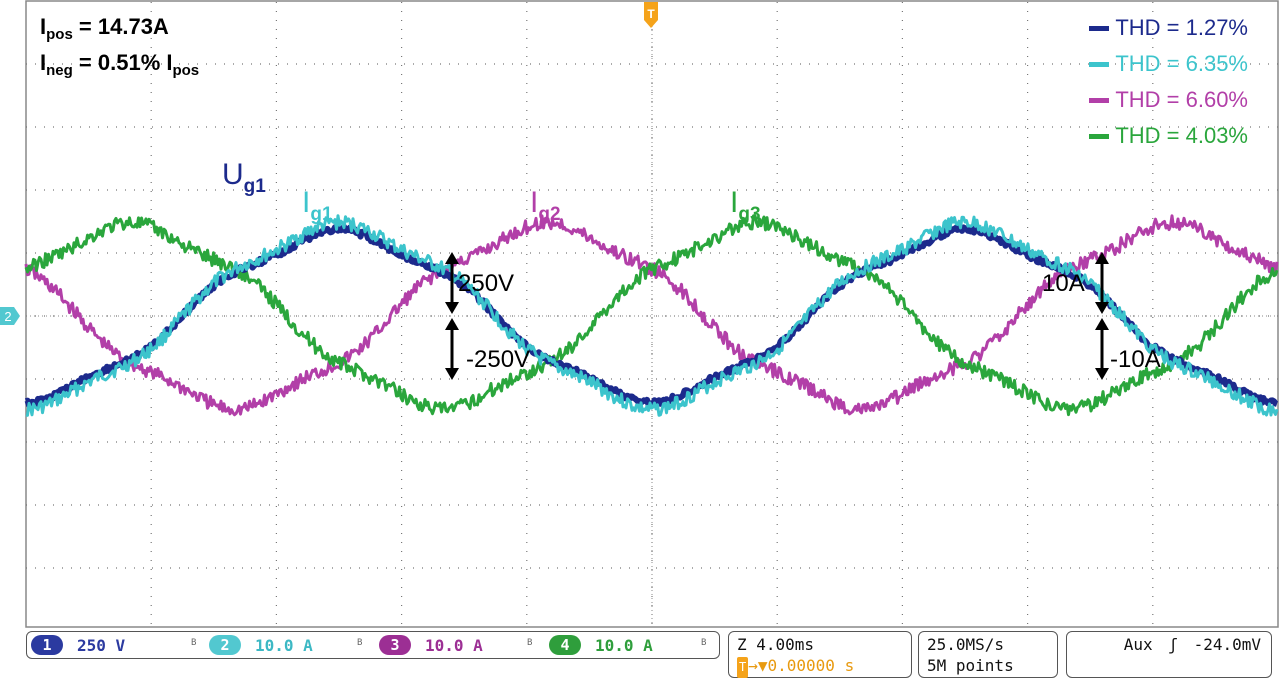  Describe the element at coordinates (43, 62) in the screenshot. I see `ineg-symbol: I` at that location.